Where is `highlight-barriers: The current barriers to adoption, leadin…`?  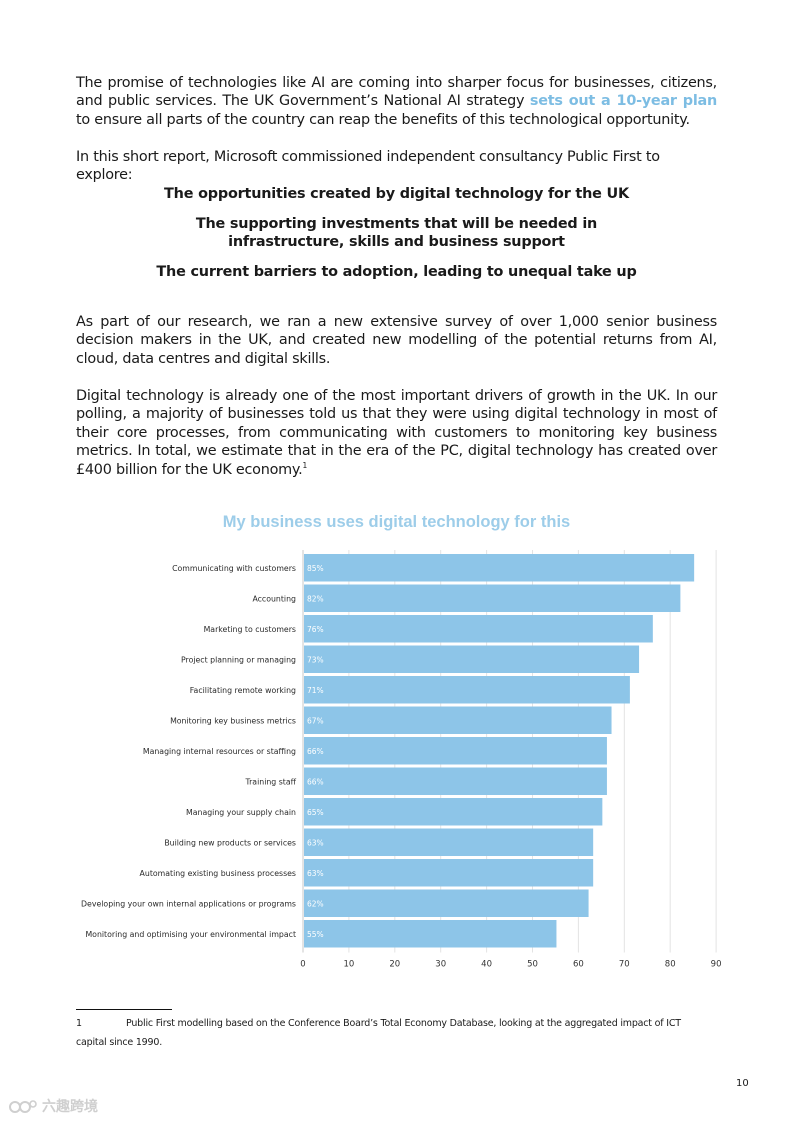
highlight-barriers: The current barriers to adoption, leadin… is located at coordinates (396, 272).